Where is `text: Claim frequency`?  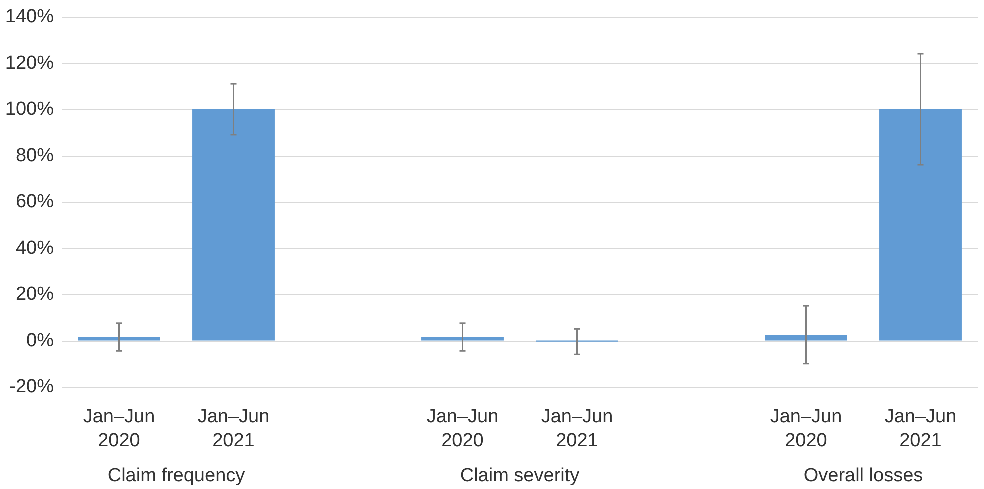
text: Claim frequency is located at coordinates (177, 476).